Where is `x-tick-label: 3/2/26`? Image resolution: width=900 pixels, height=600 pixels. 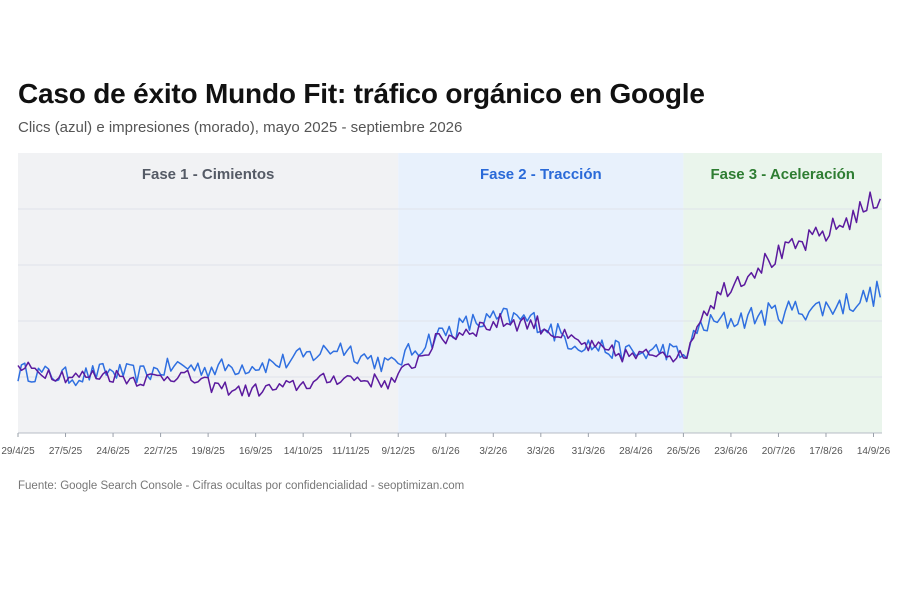 x-tick-label: 3/2/26 is located at coordinates (493, 451).